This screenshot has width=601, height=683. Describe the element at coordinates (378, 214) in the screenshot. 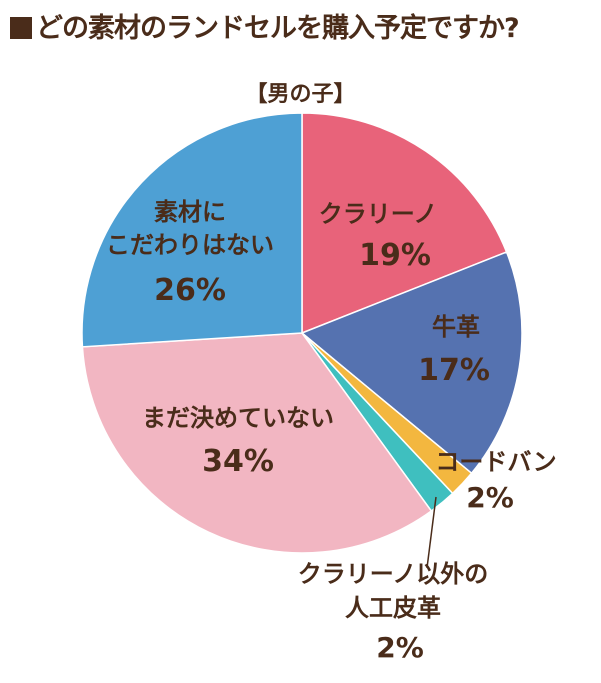

I see `slice-clarino-label: クラリーノ` at that location.